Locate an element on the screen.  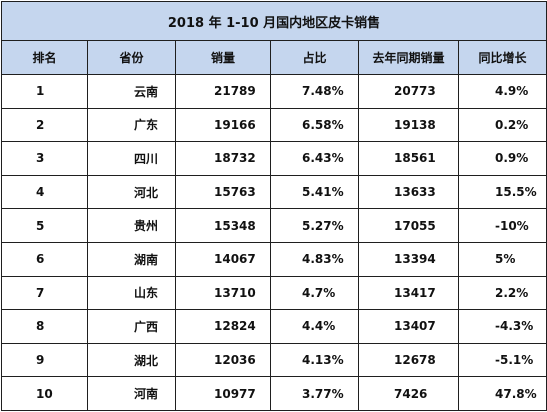
table-row: 4 河北 15763 5.41% 13633 15.5% is located at coordinates (274, 192).